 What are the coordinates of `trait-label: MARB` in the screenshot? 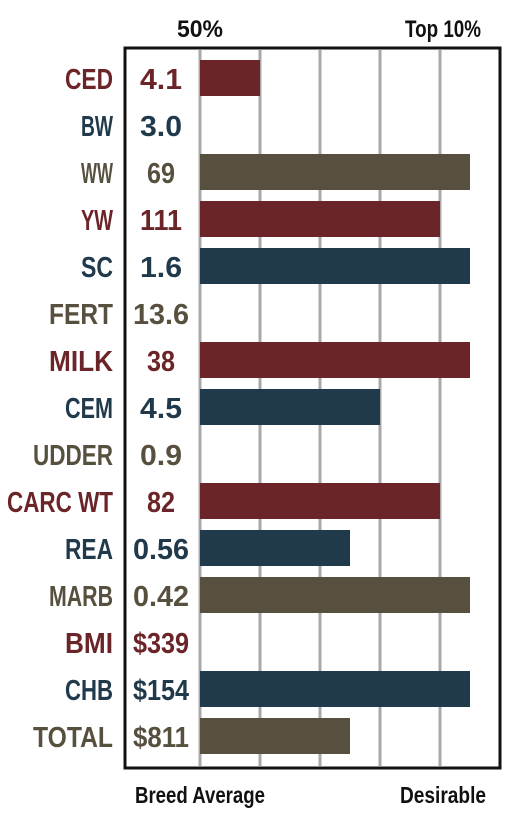 It's located at (81, 597).